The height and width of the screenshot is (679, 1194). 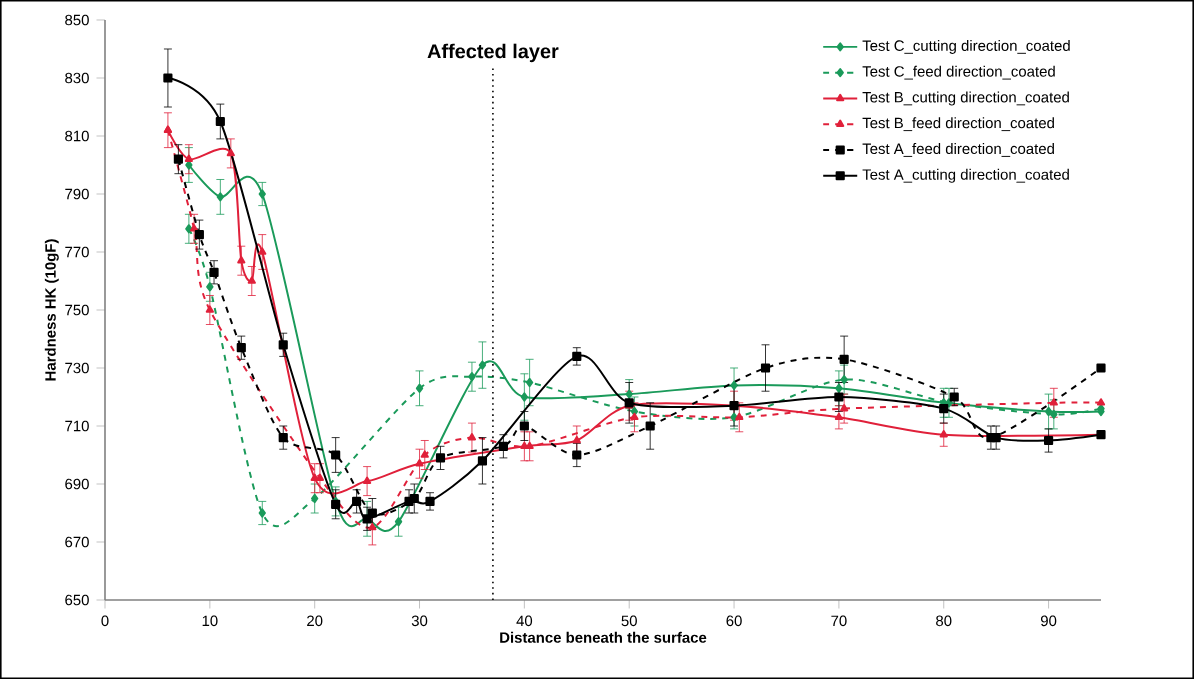 I want to click on x-tick-label: 40, so click(x=524, y=621).